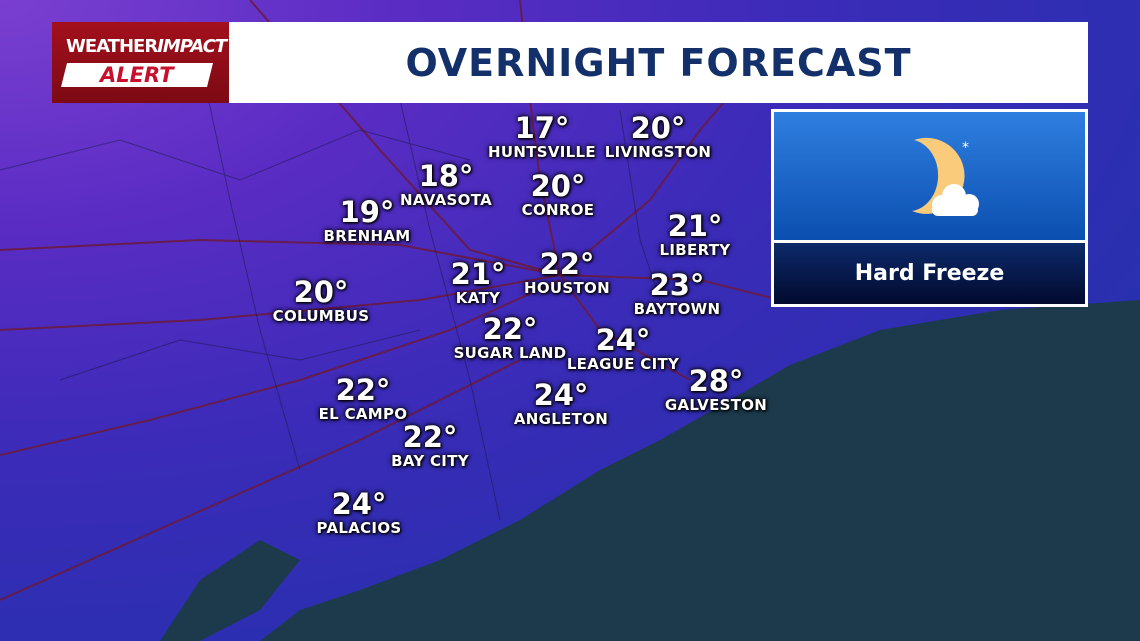 This screenshot has width=1140, height=641. What do you see at coordinates (510, 353) in the screenshot?
I see `city-name: SUGAR LAND` at bounding box center [510, 353].